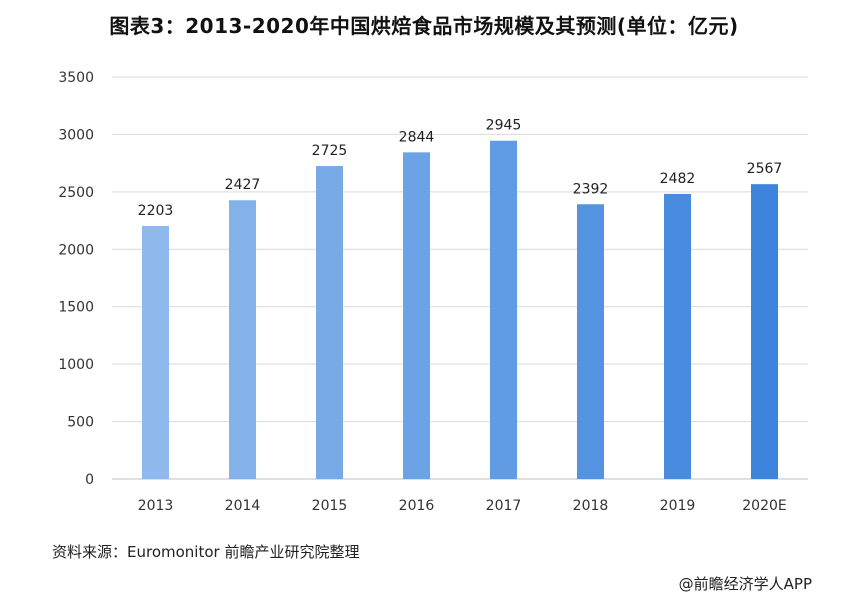 This screenshot has height=616, width=848. What do you see at coordinates (417, 506) in the screenshot?
I see `x-tick-label: 2016` at bounding box center [417, 506].